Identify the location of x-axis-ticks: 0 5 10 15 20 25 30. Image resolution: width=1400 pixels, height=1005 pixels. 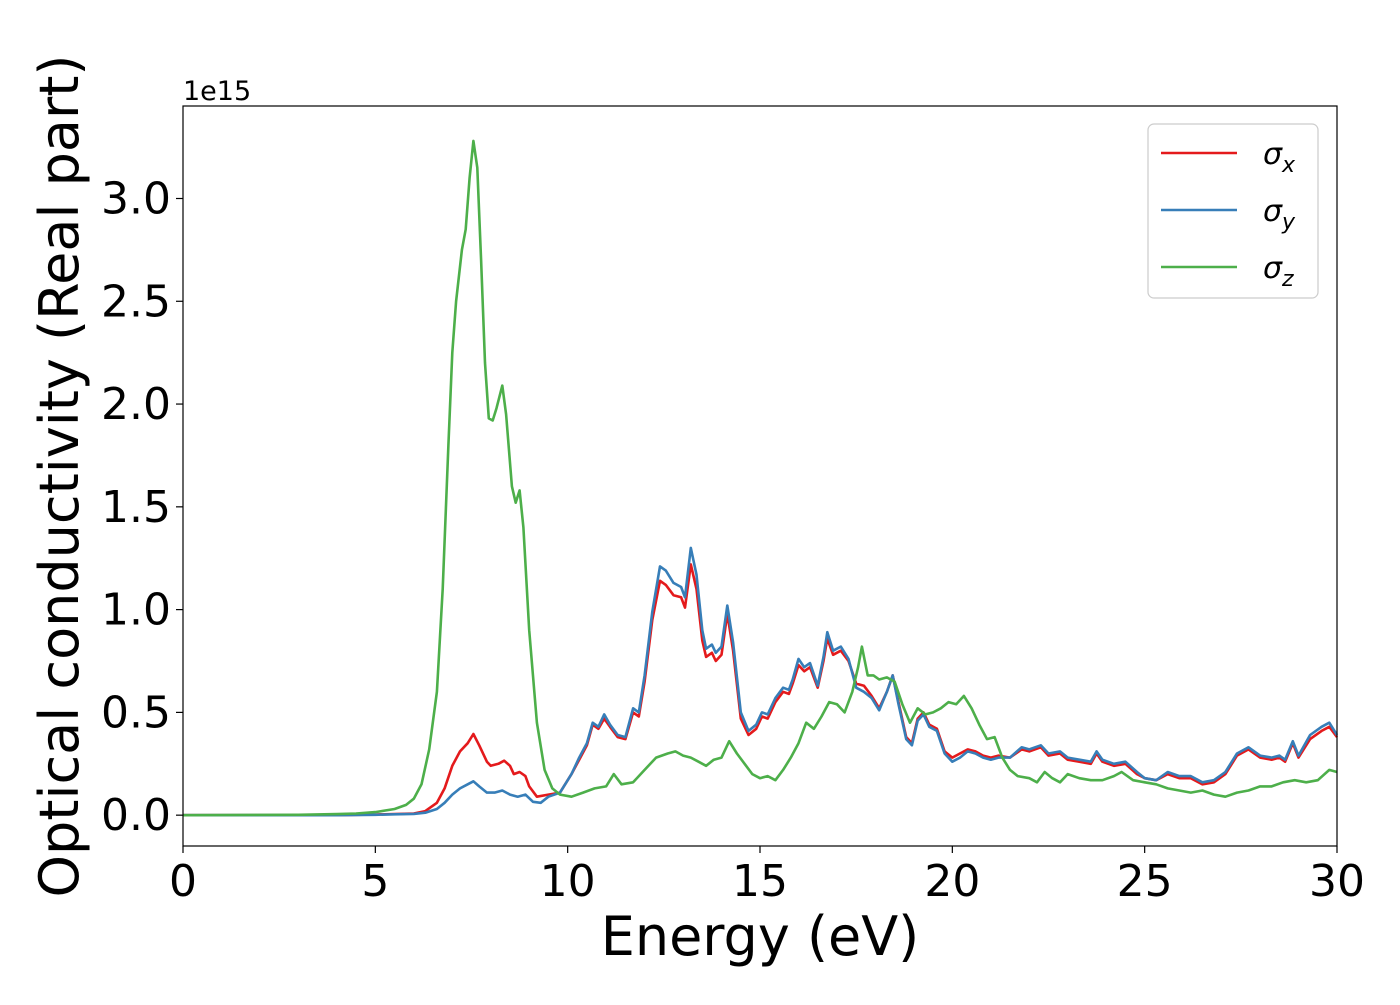
(767, 876).